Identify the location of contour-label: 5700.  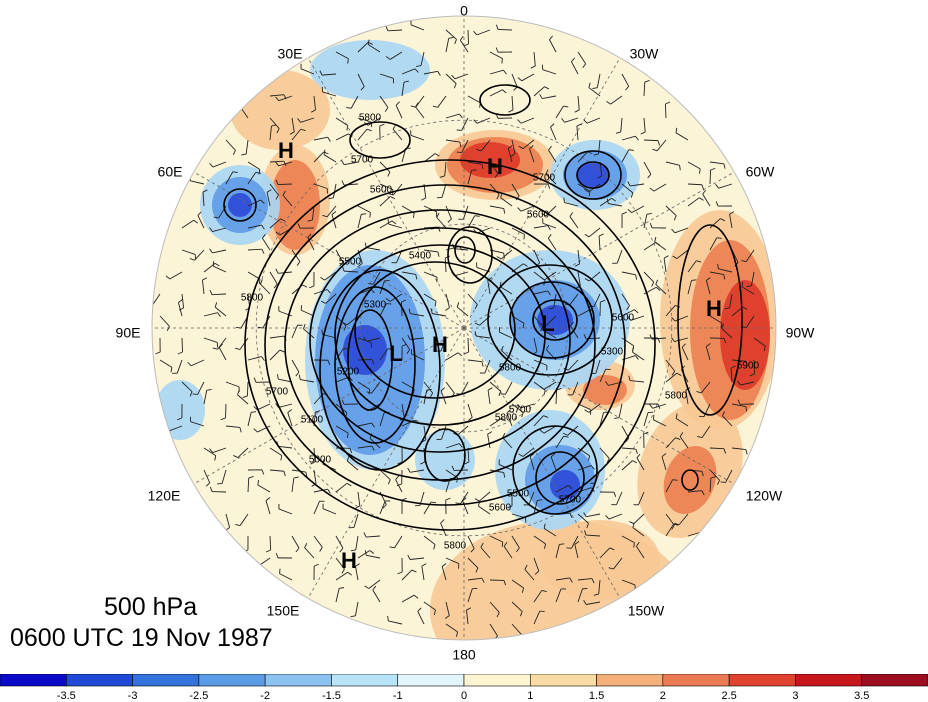
(277, 392).